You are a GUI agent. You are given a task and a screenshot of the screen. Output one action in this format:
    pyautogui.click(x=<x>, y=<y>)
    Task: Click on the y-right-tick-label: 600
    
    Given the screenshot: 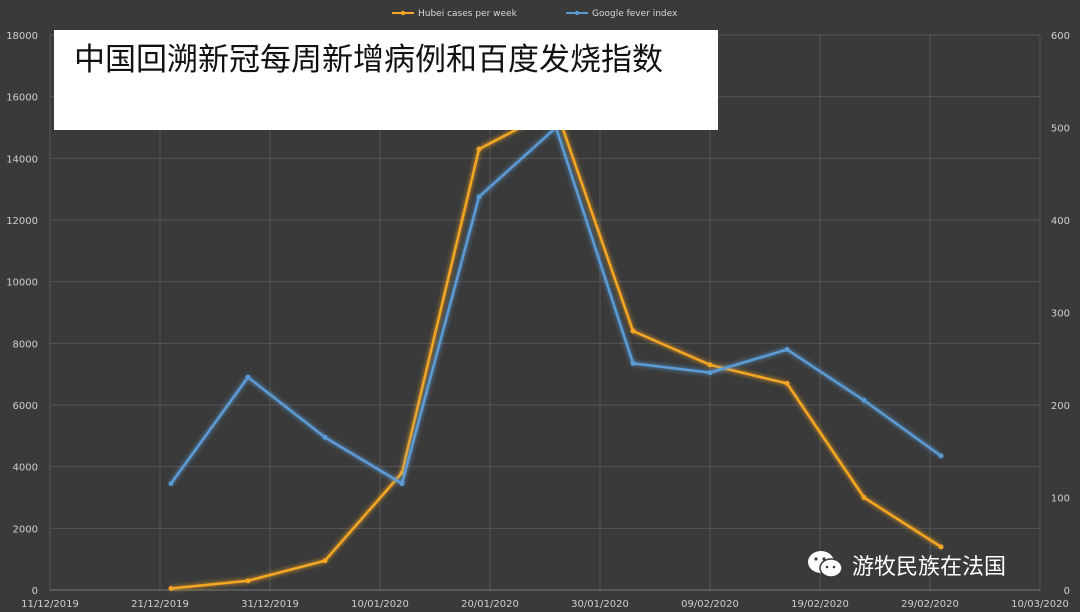 What is the action you would take?
    pyautogui.click(x=1060, y=36)
    